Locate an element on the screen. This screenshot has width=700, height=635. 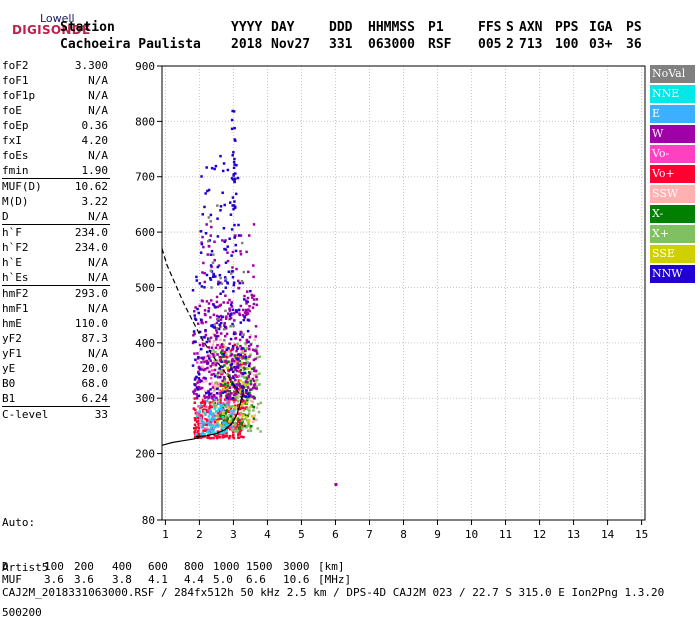
parameter-value: N/A is located at coordinates (98, 155).